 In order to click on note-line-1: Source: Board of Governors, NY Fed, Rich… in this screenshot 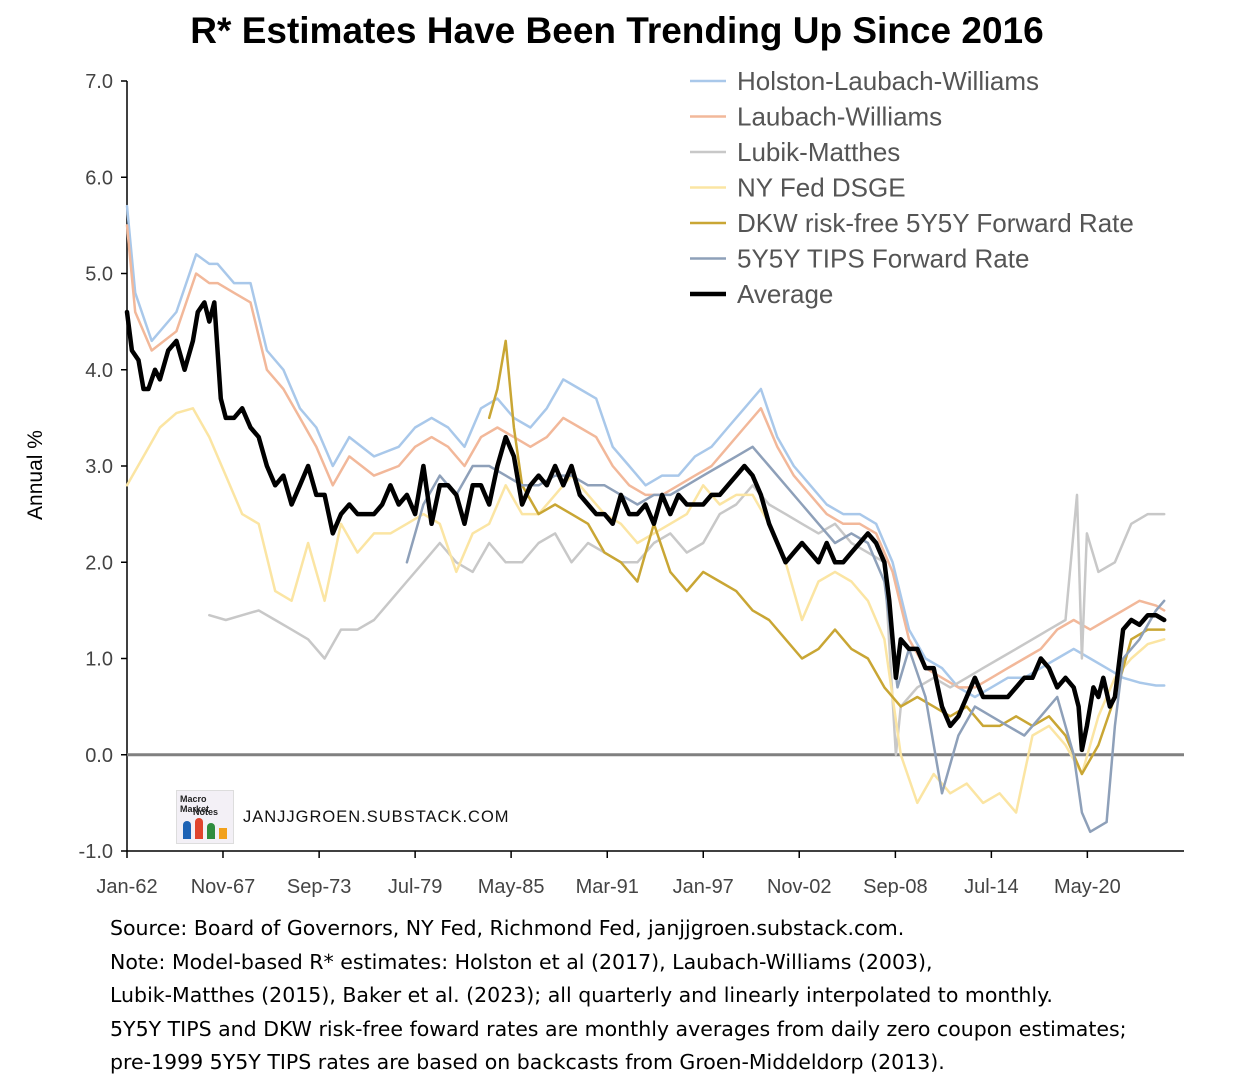, I will do `click(507, 928)`.